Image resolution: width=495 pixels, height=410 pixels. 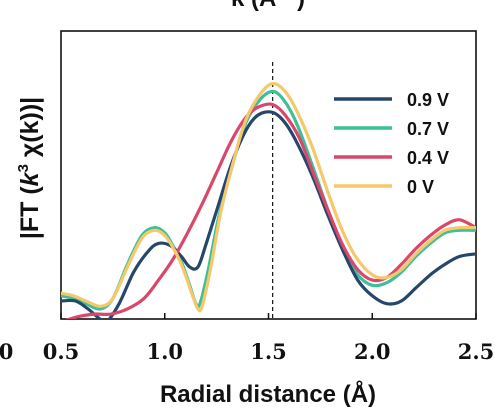 What do you see at coordinates (372, 351) in the screenshot?
I see `x-tick-label: 2.0` at bounding box center [372, 351].